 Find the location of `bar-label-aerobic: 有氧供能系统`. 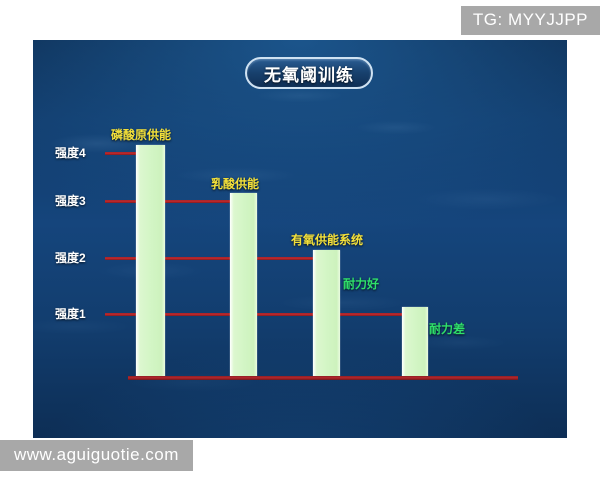

bar-label-aerobic: 有氧供能系统 is located at coordinates (327, 240).